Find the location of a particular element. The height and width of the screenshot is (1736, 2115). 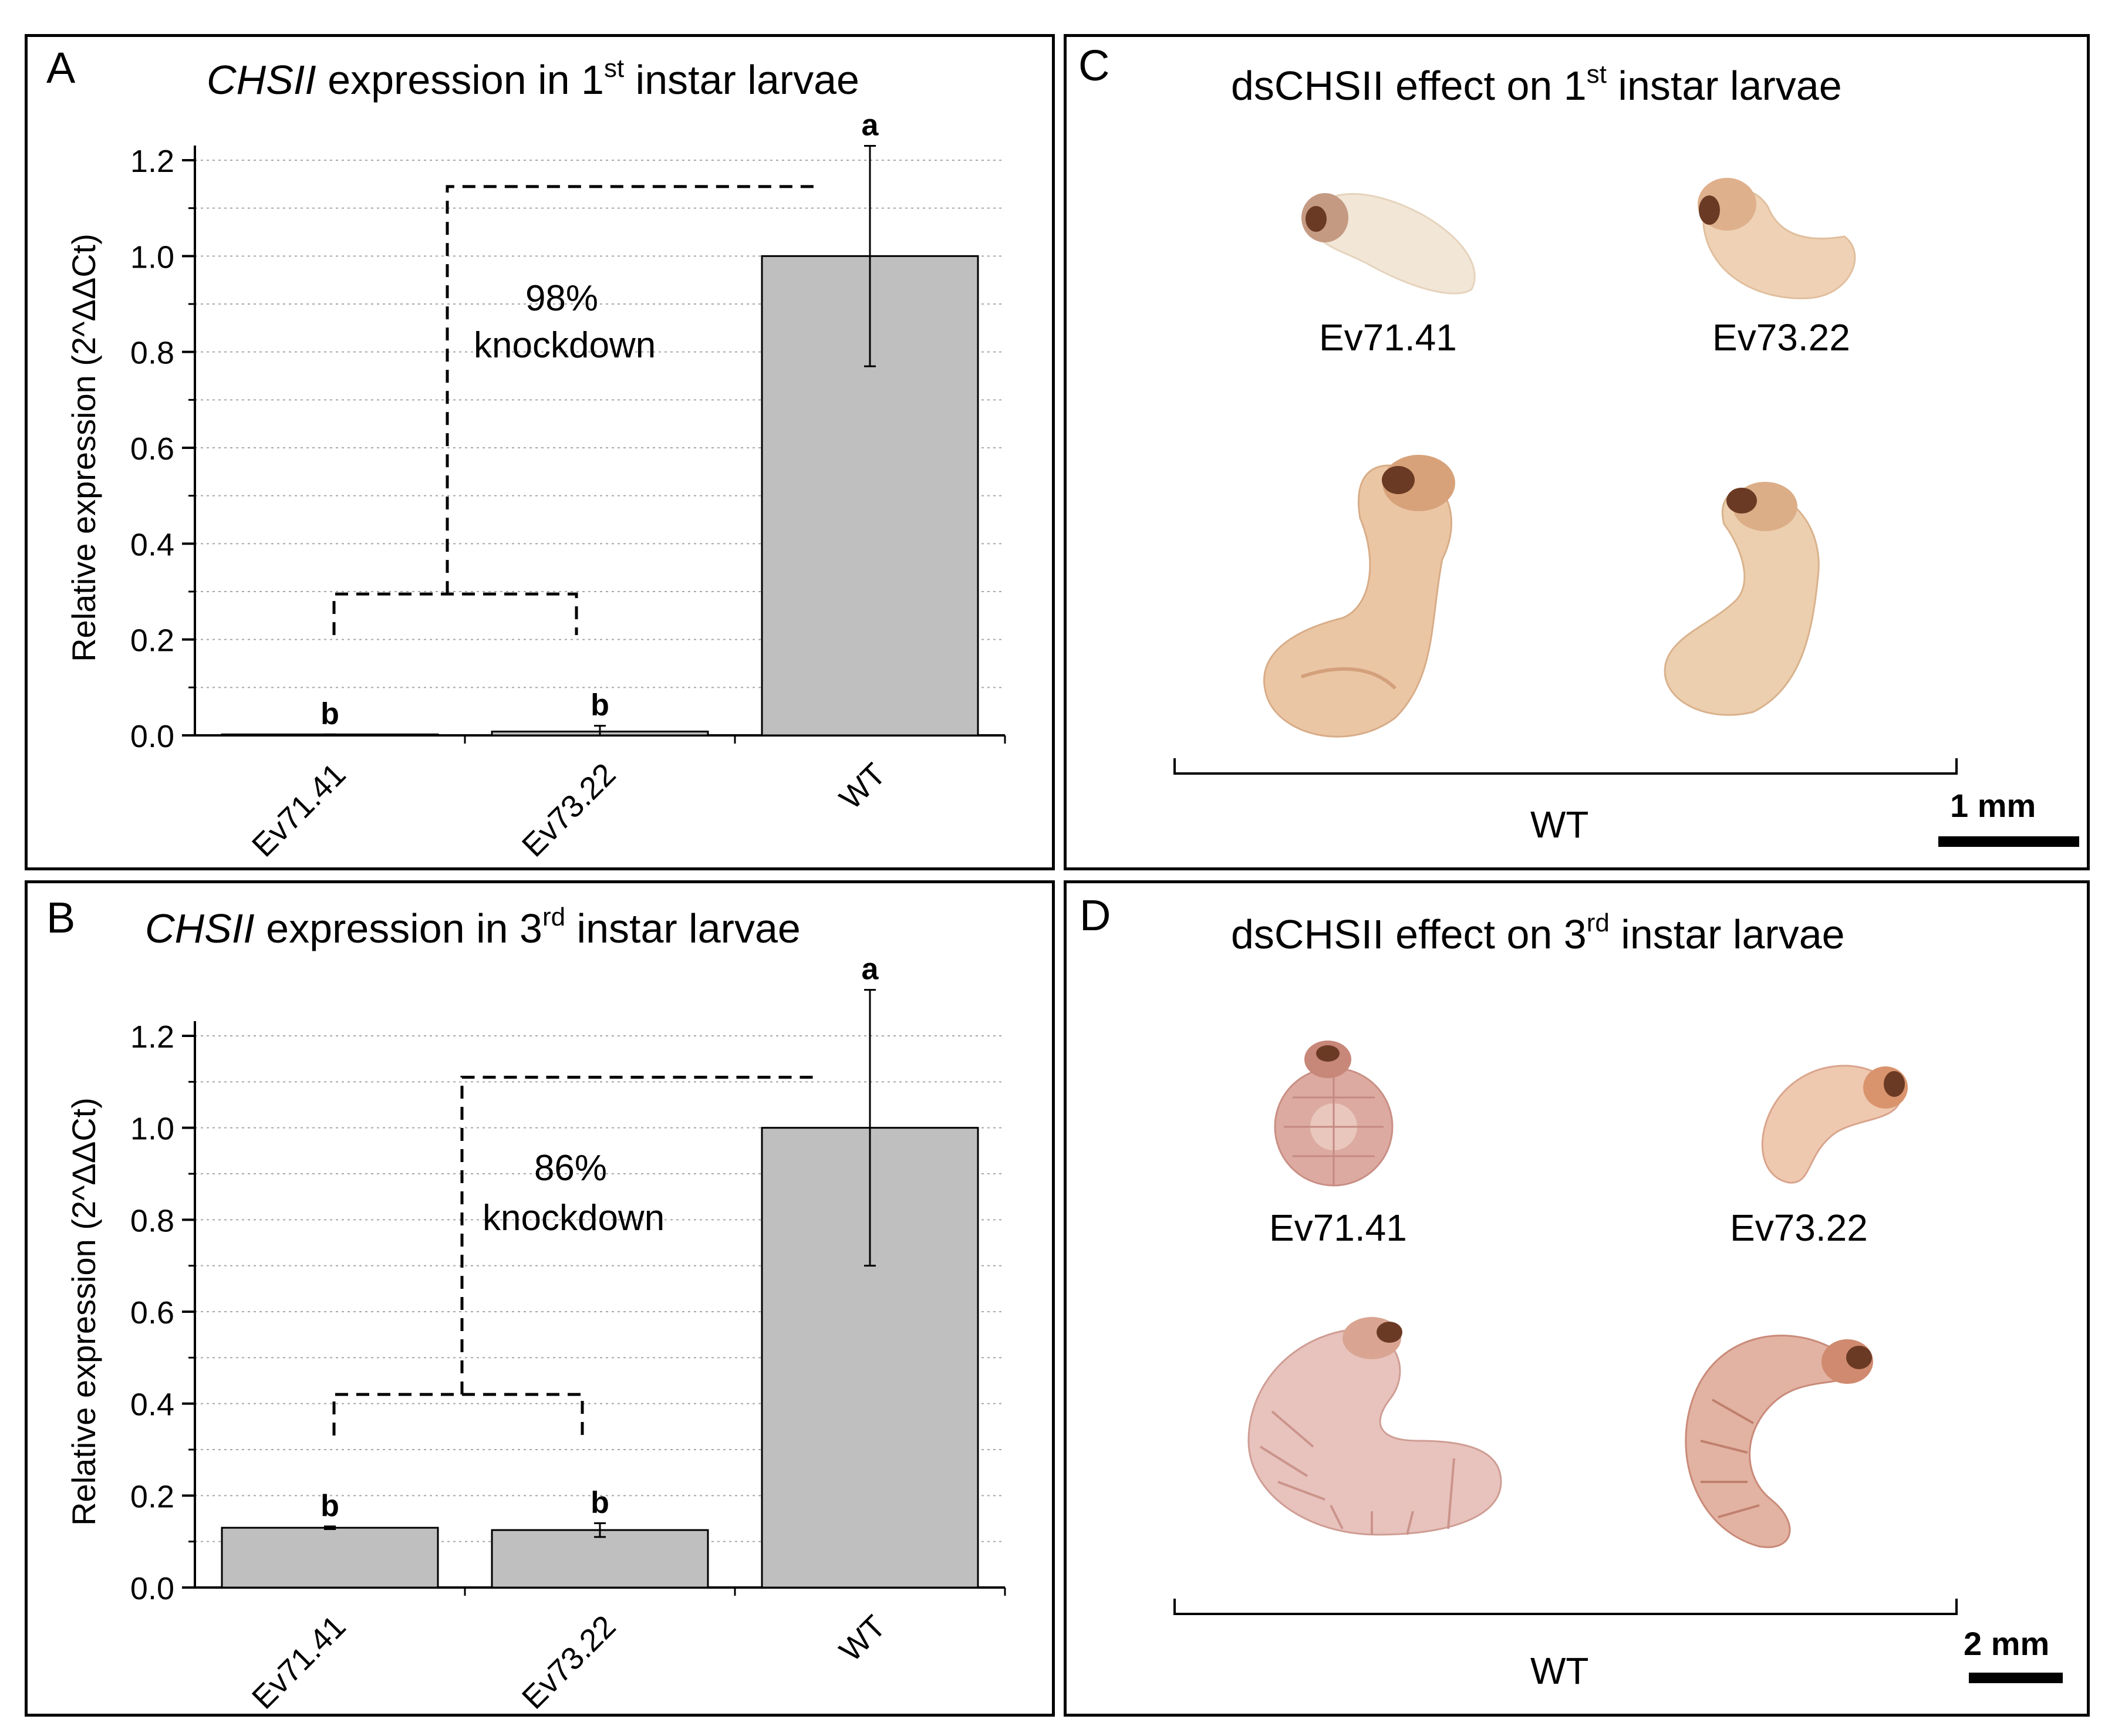

scale-label: 1 mm is located at coordinates (1993, 805).